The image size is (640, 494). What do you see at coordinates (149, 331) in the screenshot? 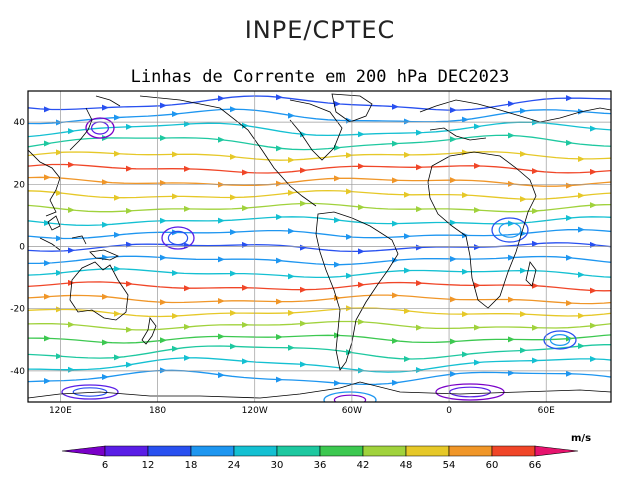
I see `coastline-new-zealand` at bounding box center [149, 331].